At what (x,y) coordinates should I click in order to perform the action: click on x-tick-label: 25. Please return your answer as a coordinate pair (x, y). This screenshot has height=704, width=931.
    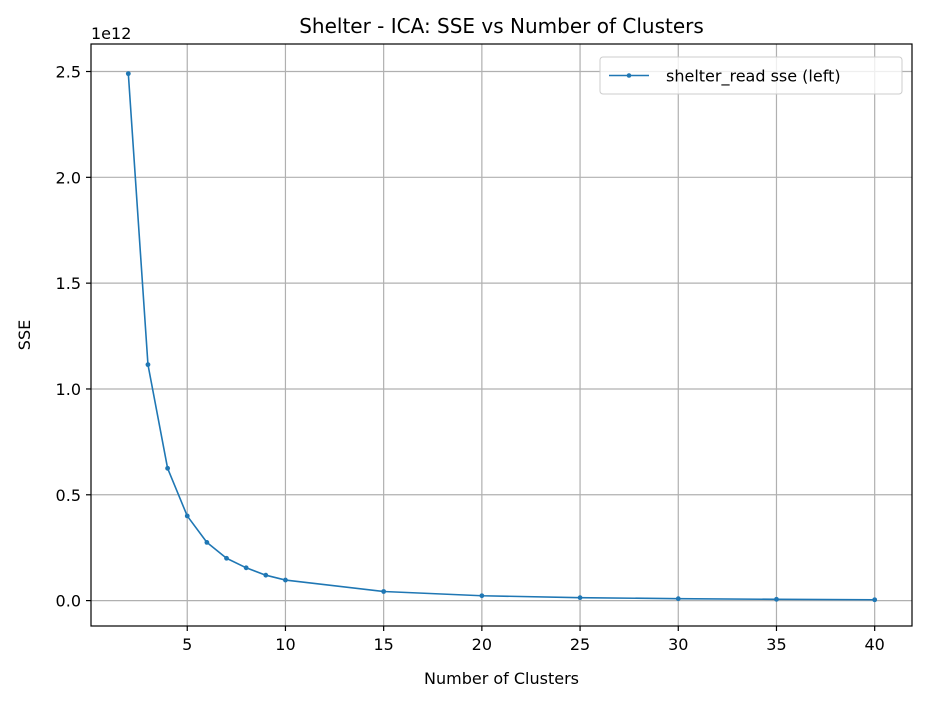
    Looking at the image, I should click on (580, 644).